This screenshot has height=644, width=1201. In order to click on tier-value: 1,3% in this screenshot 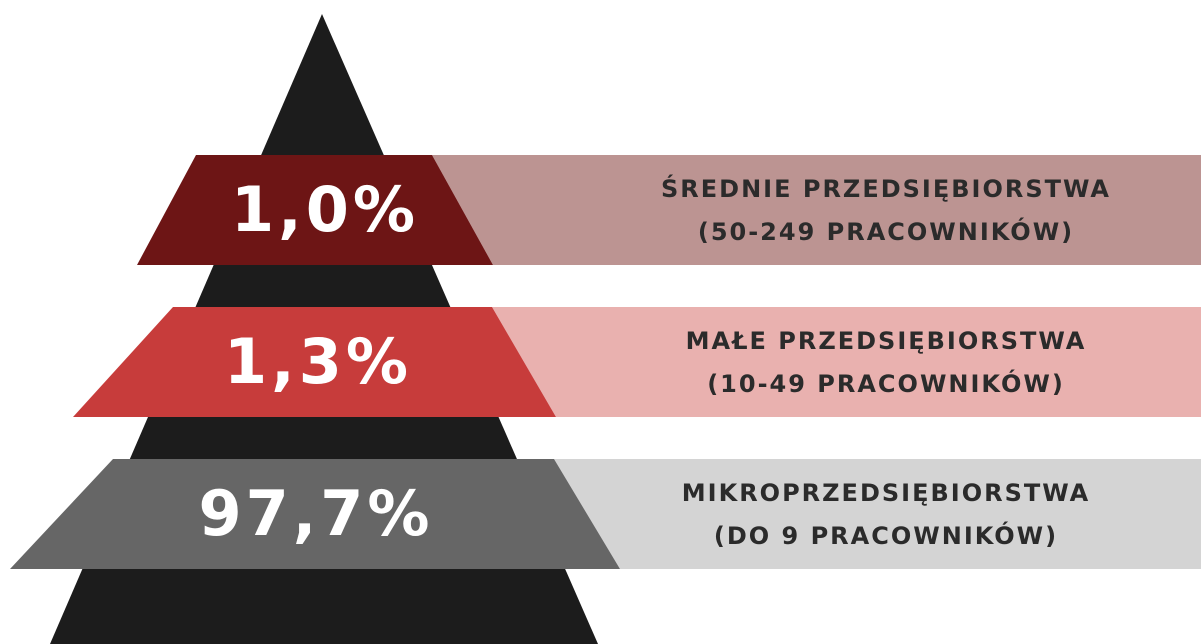, I will do `click(318, 361)`.